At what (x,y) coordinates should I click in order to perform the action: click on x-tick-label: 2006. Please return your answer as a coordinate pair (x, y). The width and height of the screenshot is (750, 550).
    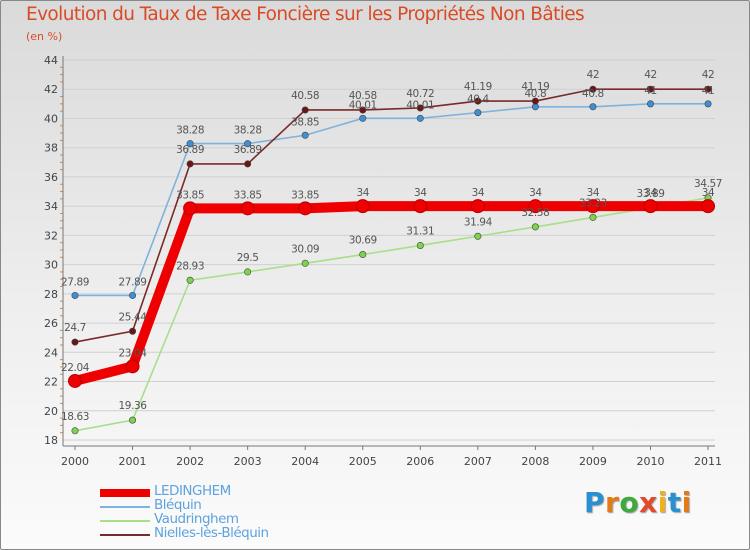
    Looking at the image, I should click on (420, 461).